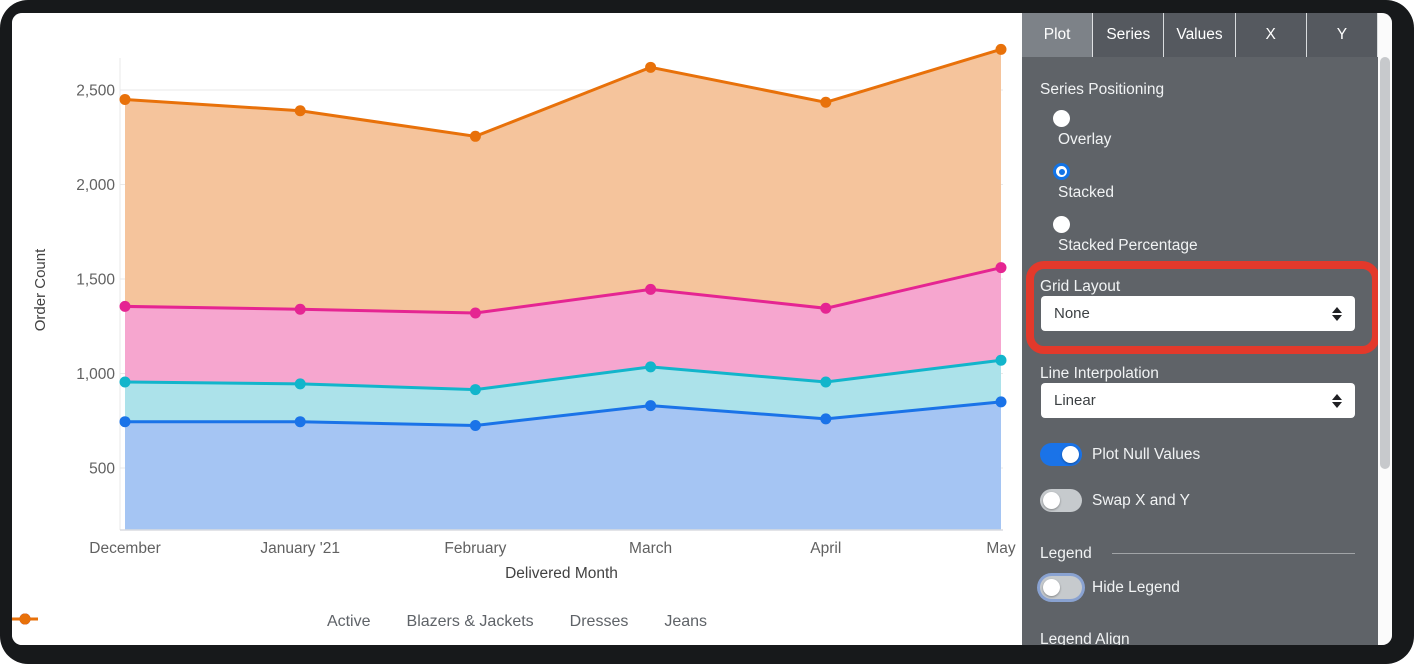 This screenshot has width=1414, height=664. What do you see at coordinates (650, 548) in the screenshot?
I see `svg-text: March` at bounding box center [650, 548].